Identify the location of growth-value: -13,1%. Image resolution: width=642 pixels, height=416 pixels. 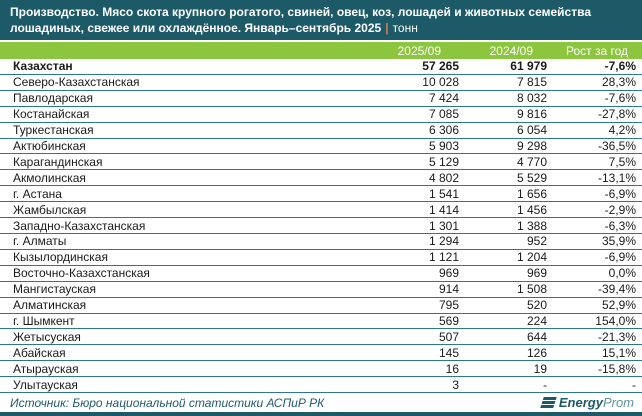
(616, 177).